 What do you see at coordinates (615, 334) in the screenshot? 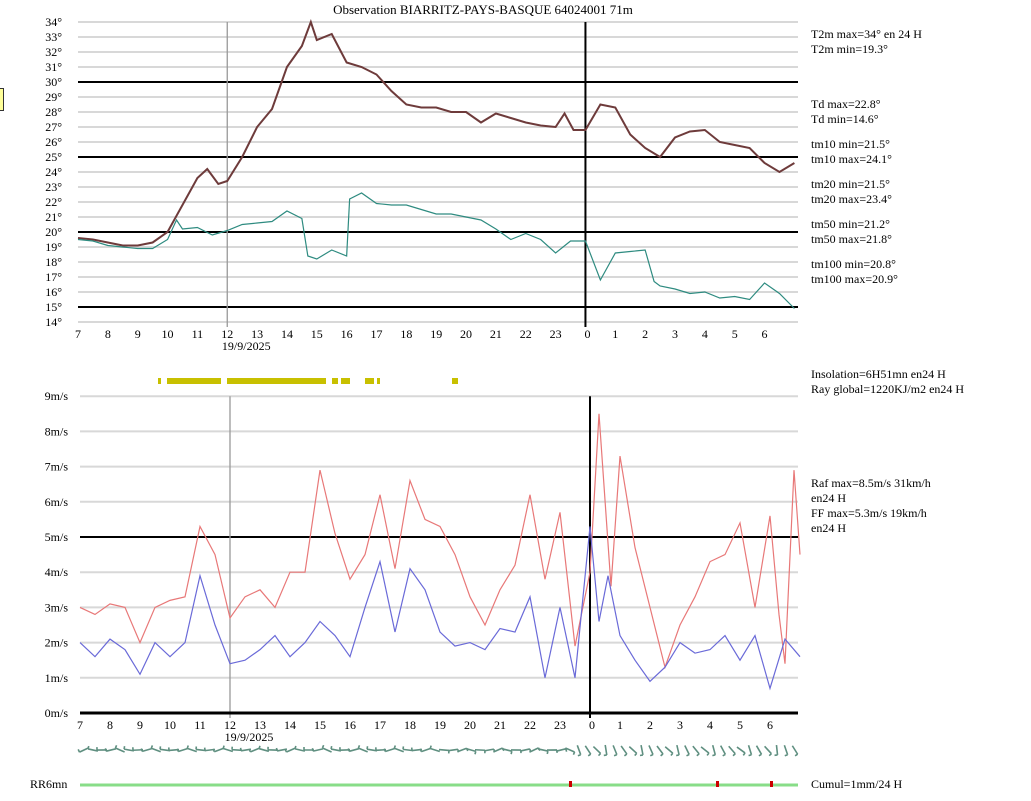
I see `x-tick-label: 1` at bounding box center [615, 334].